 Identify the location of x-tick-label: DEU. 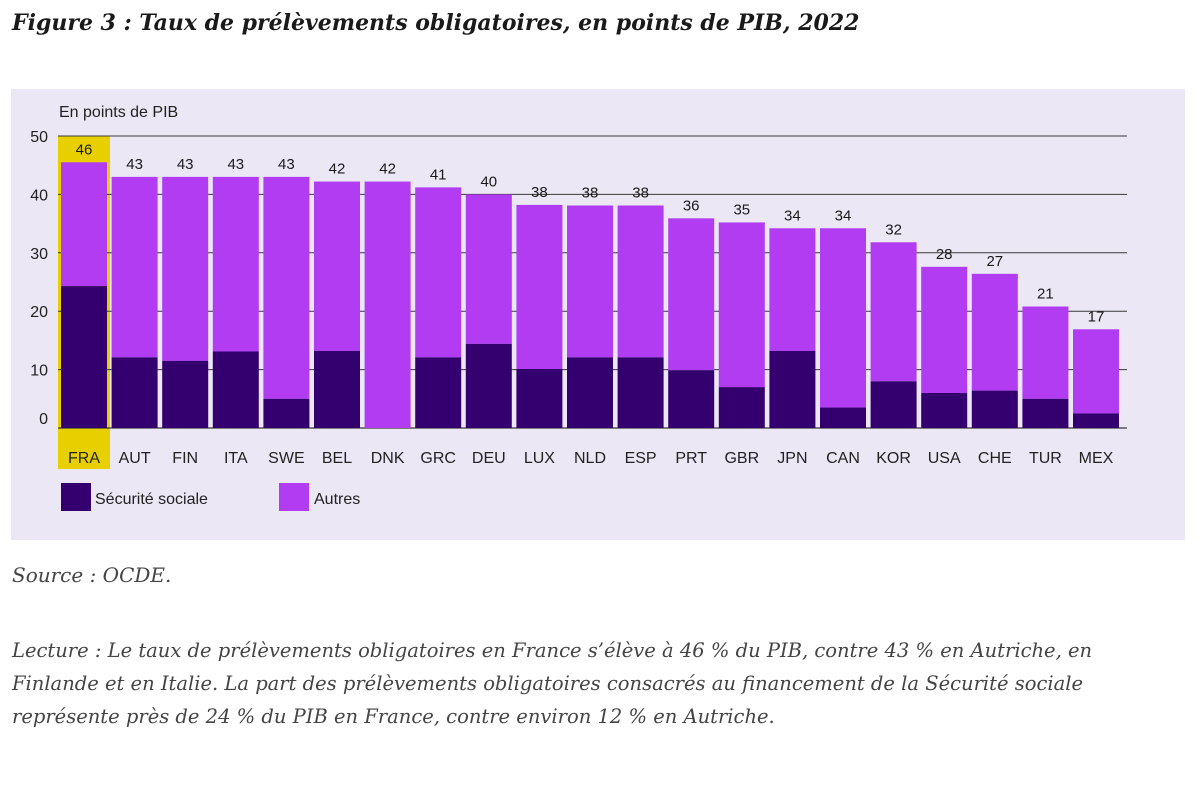
(489, 458).